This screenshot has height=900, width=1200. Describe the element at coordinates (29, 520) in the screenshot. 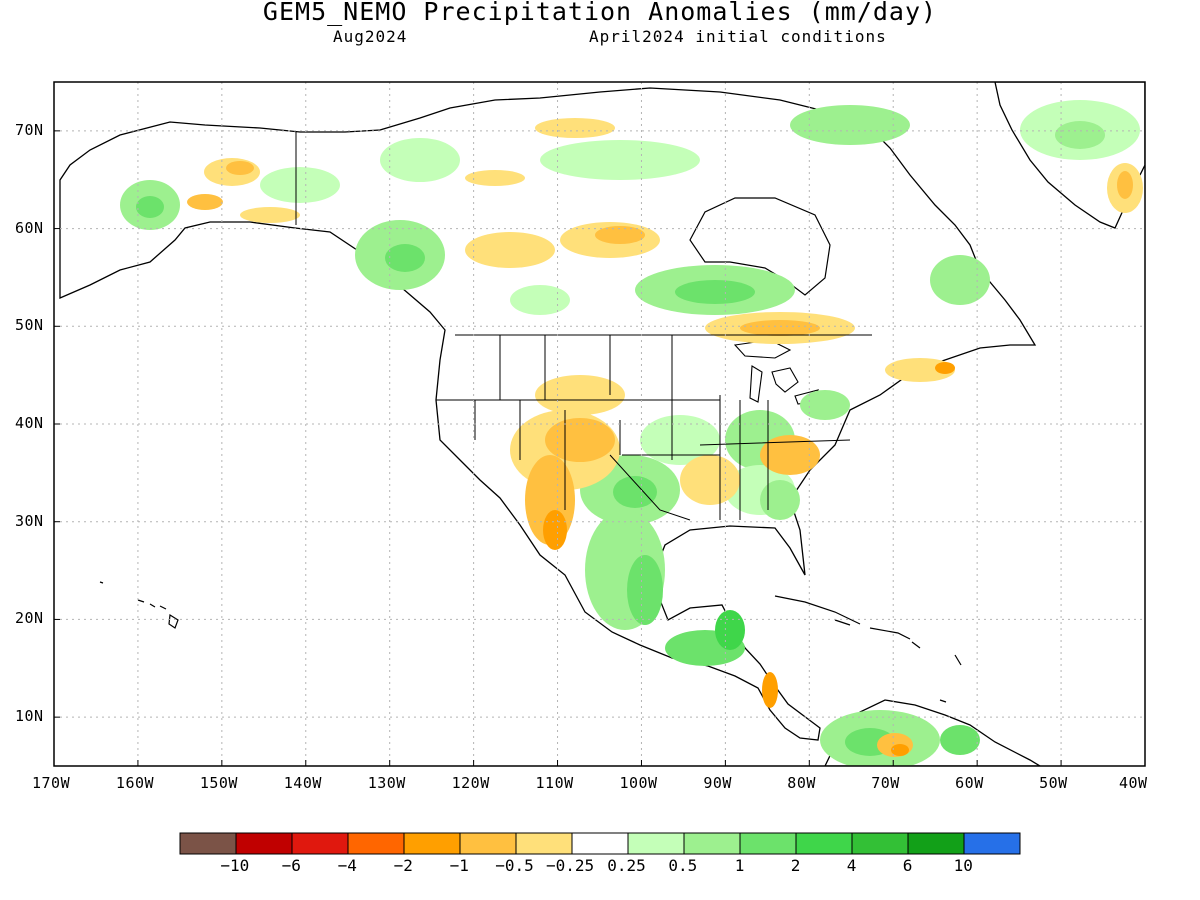

I see `lat-label: 30N` at that location.